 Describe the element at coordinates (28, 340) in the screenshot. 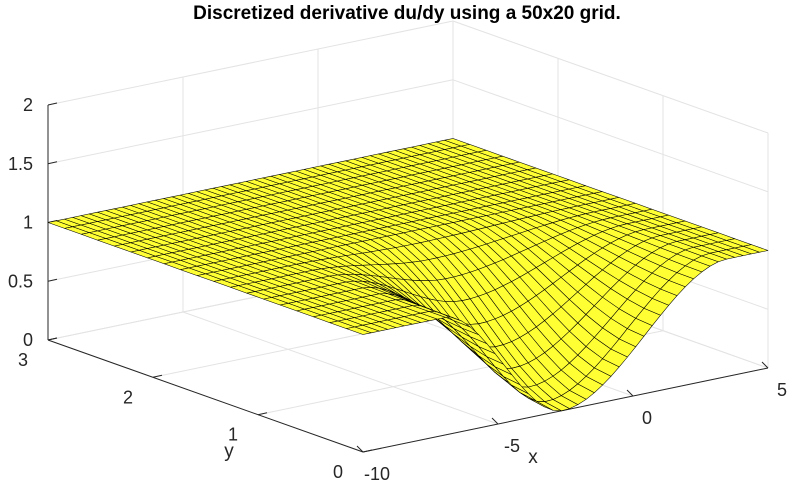

I see `z-tick-label: 0` at that location.